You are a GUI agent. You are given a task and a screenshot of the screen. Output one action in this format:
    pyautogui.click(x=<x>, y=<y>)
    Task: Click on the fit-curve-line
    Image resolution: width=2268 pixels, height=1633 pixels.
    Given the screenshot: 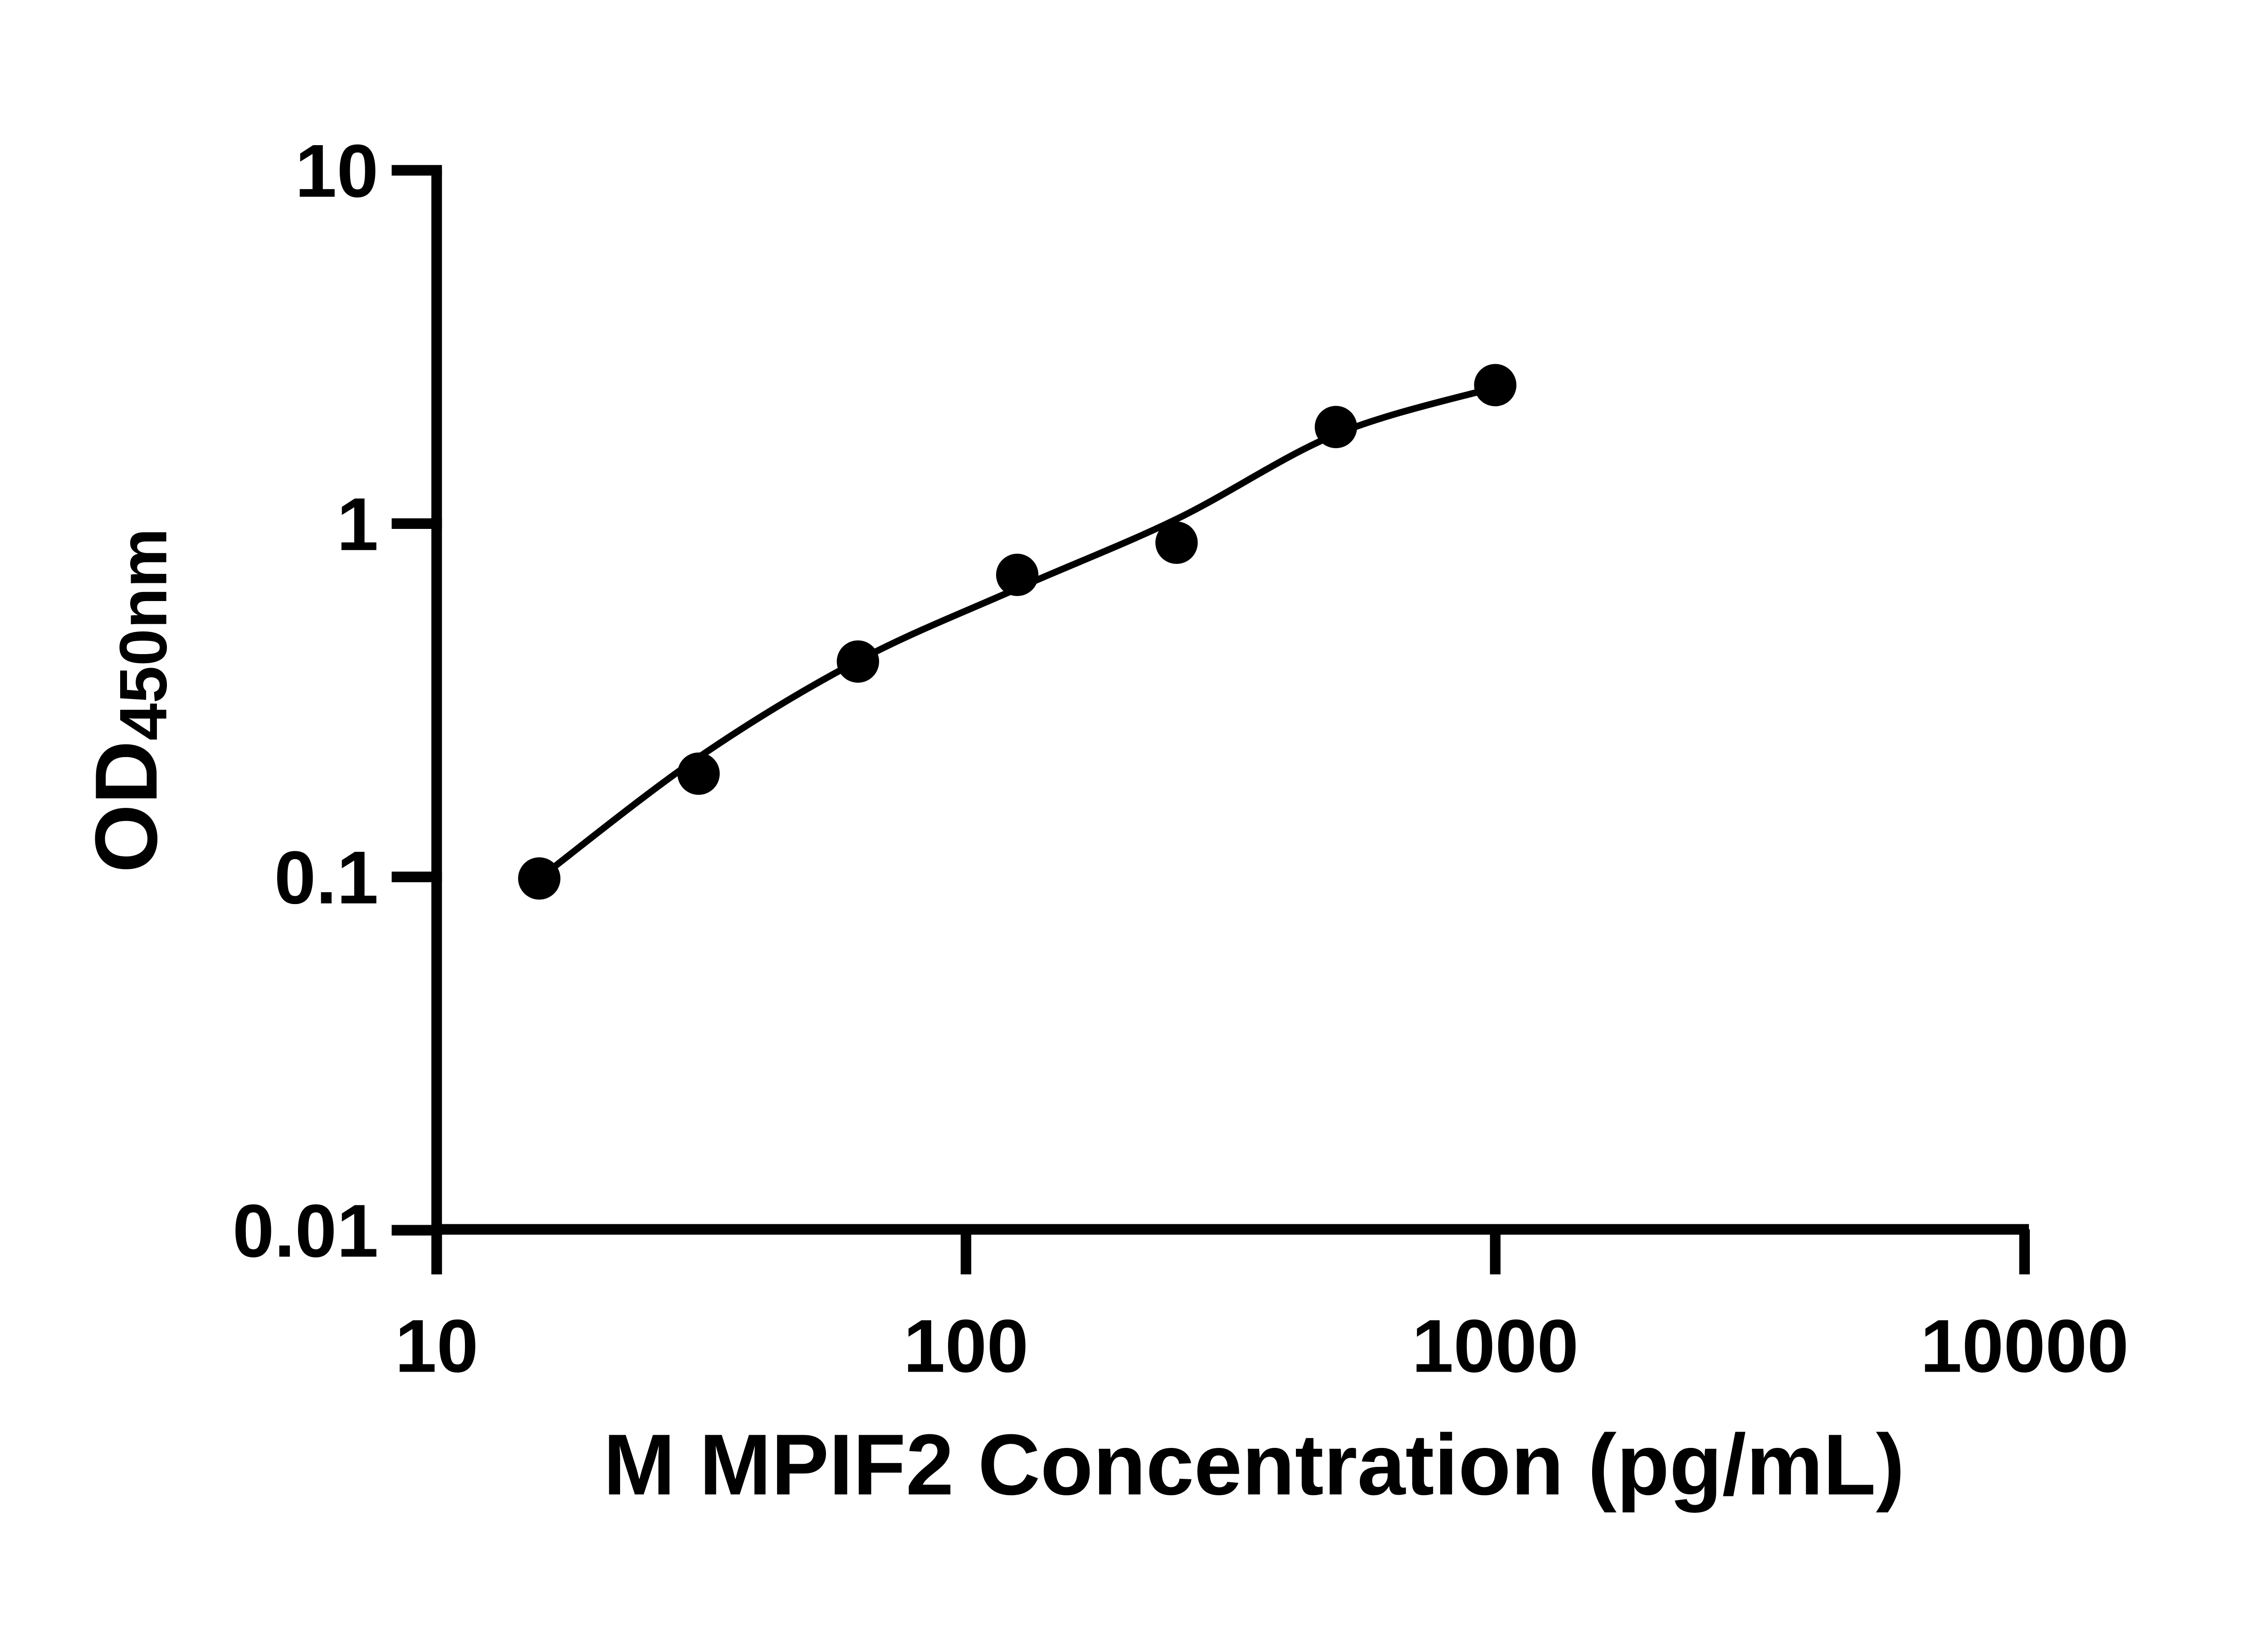 What is the action you would take?
    pyautogui.click(x=1018, y=633)
    